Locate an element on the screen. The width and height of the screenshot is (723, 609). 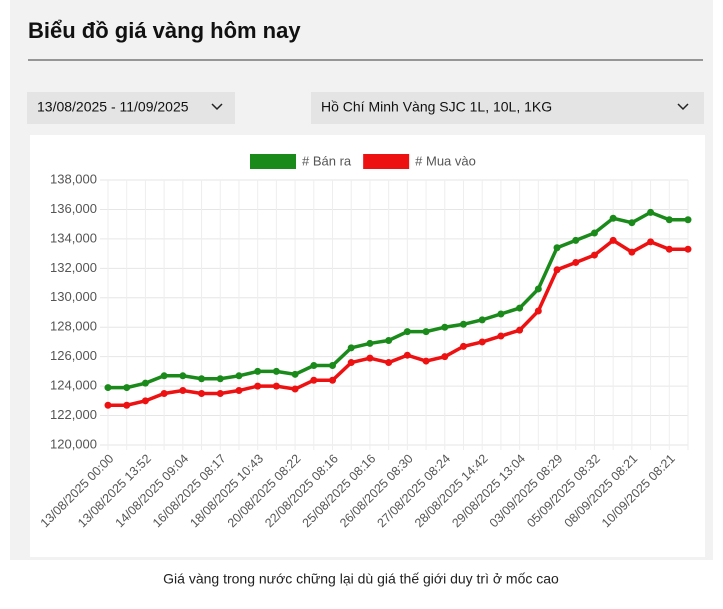
date-picker is located at coordinates (131, 108).